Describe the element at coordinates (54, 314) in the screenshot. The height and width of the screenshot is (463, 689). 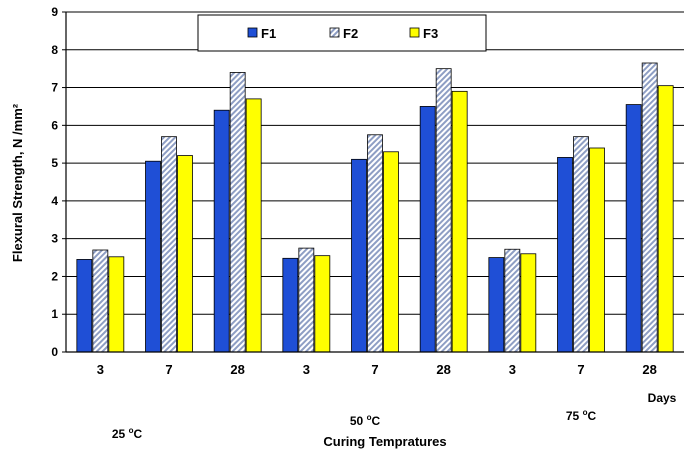
I see `y-tick-label: 1` at that location.